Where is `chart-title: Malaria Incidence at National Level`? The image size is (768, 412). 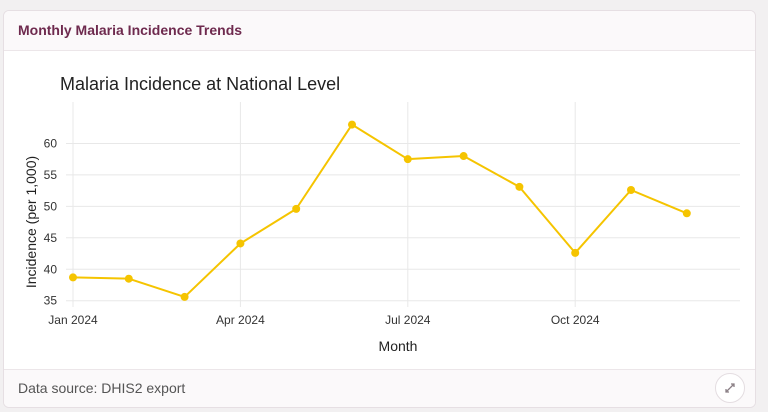
chart-title: Malaria Incidence at National Level is located at coordinates (200, 84).